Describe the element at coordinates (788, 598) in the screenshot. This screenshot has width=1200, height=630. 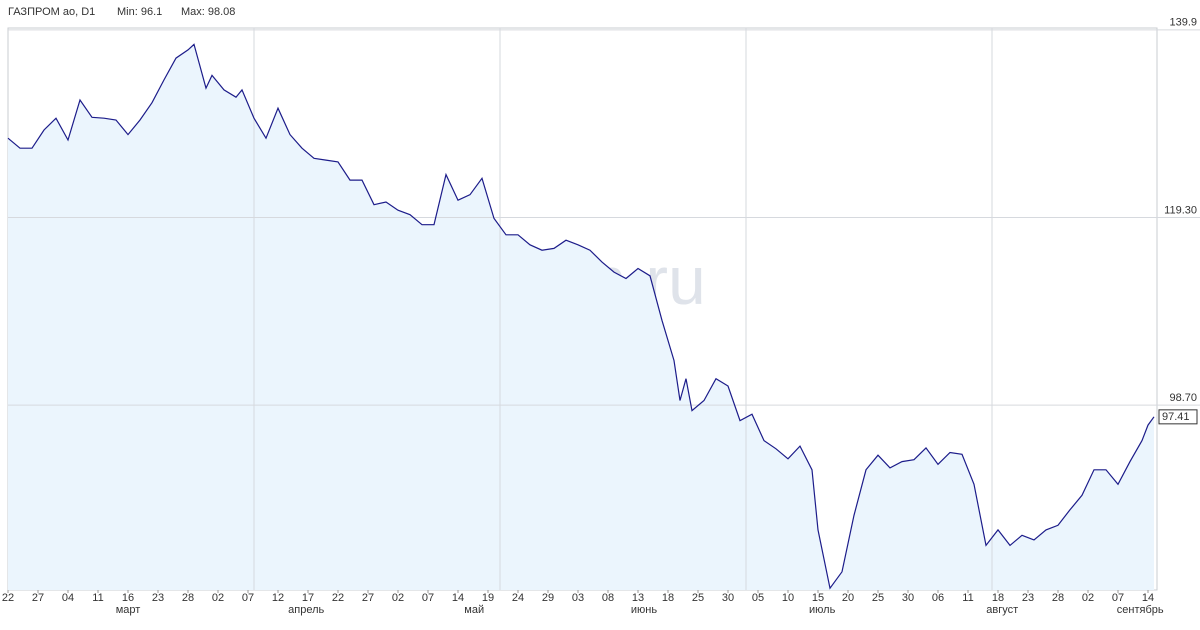
I see `x-tick-label: 10` at that location.